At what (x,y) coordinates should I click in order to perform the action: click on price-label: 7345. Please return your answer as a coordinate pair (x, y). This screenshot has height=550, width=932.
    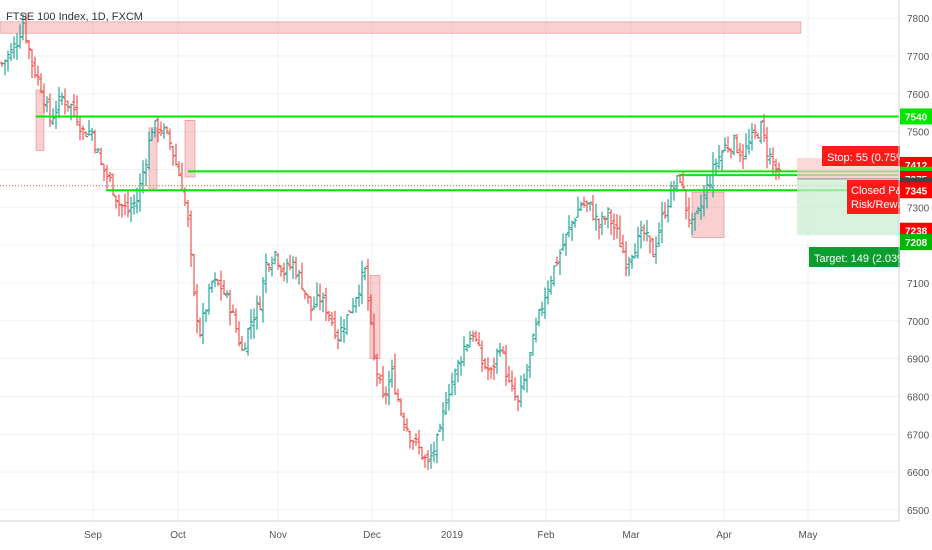
    Looking at the image, I should click on (916, 191).